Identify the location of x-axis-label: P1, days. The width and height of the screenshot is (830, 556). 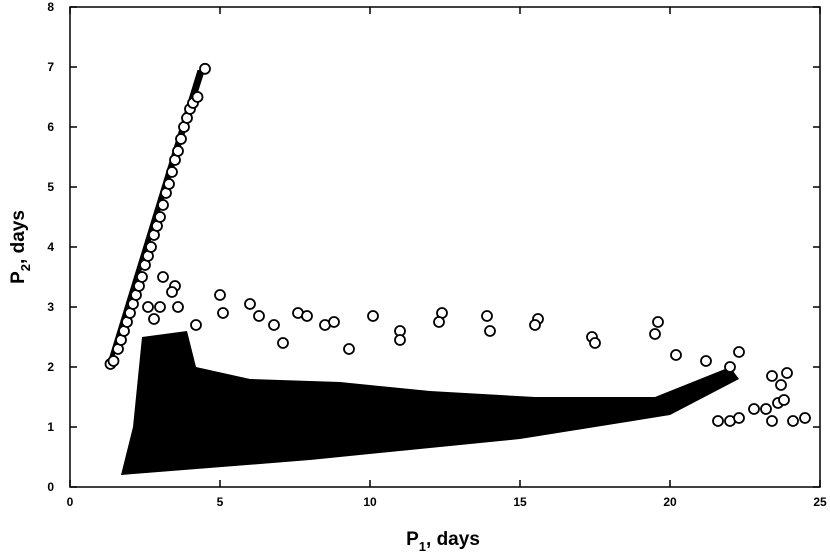
(443, 541).